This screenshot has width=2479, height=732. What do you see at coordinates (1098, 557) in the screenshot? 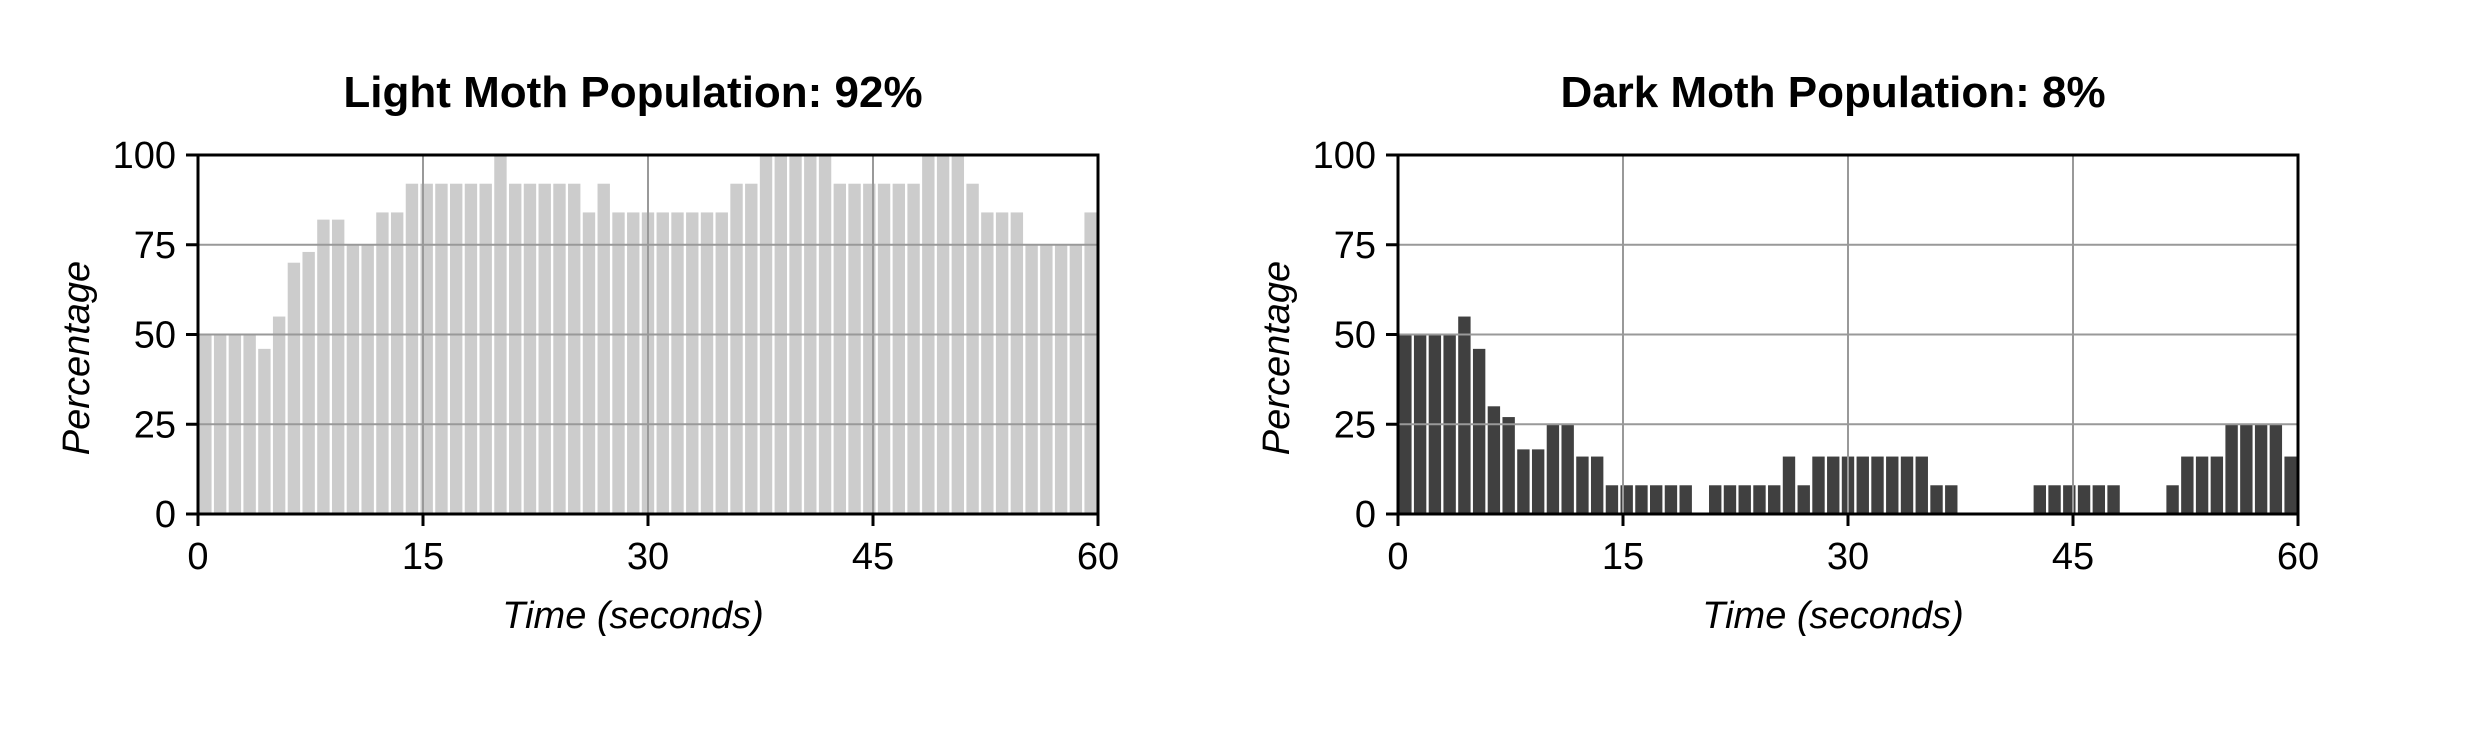
I see `x-tick-label: 60` at bounding box center [1098, 557].